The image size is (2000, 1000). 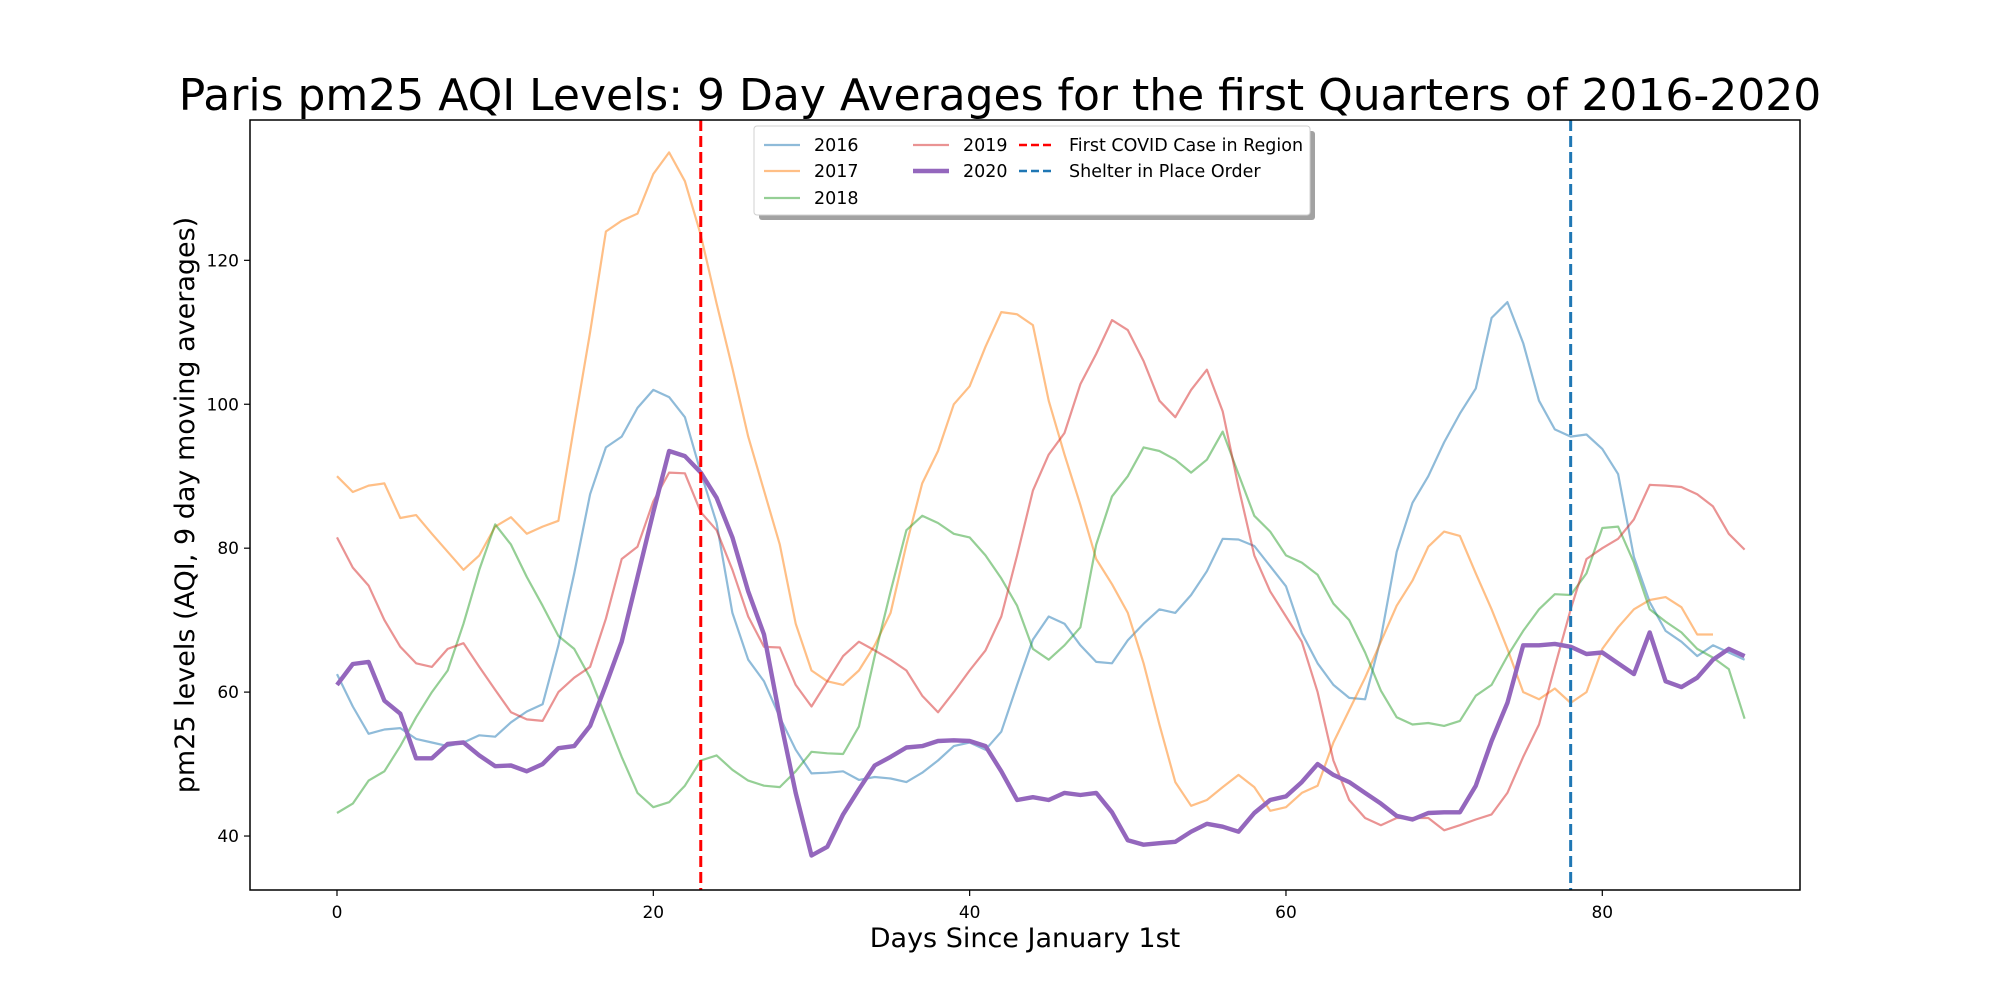 I want to click on y-tick-label: 80, so click(x=228, y=549).